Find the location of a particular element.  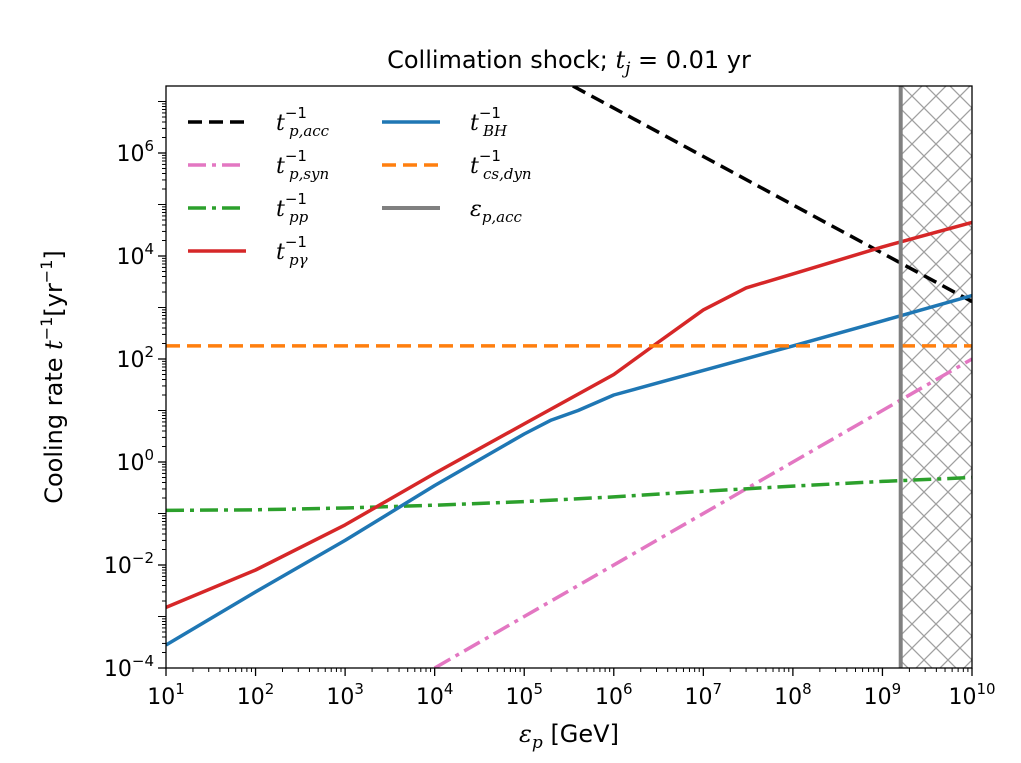

x-axis-label: εp [GeV] is located at coordinates (569, 736).